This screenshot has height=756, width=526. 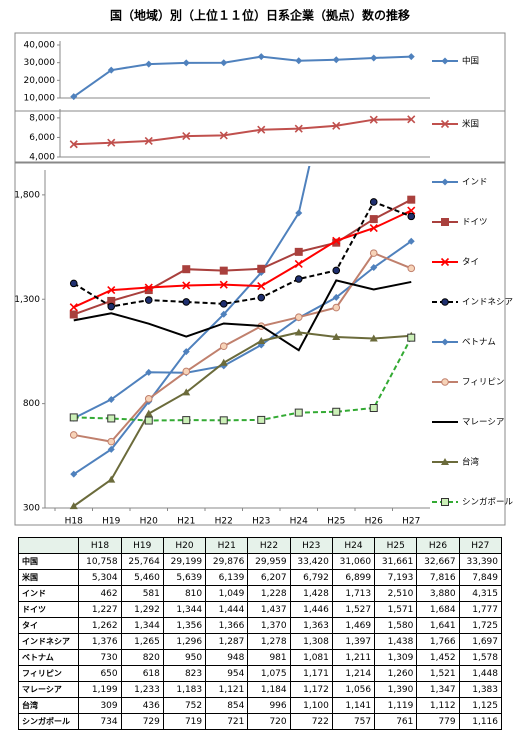 What do you see at coordinates (48, 673) in the screenshot?
I see `row-name: フィリピン` at bounding box center [48, 673].